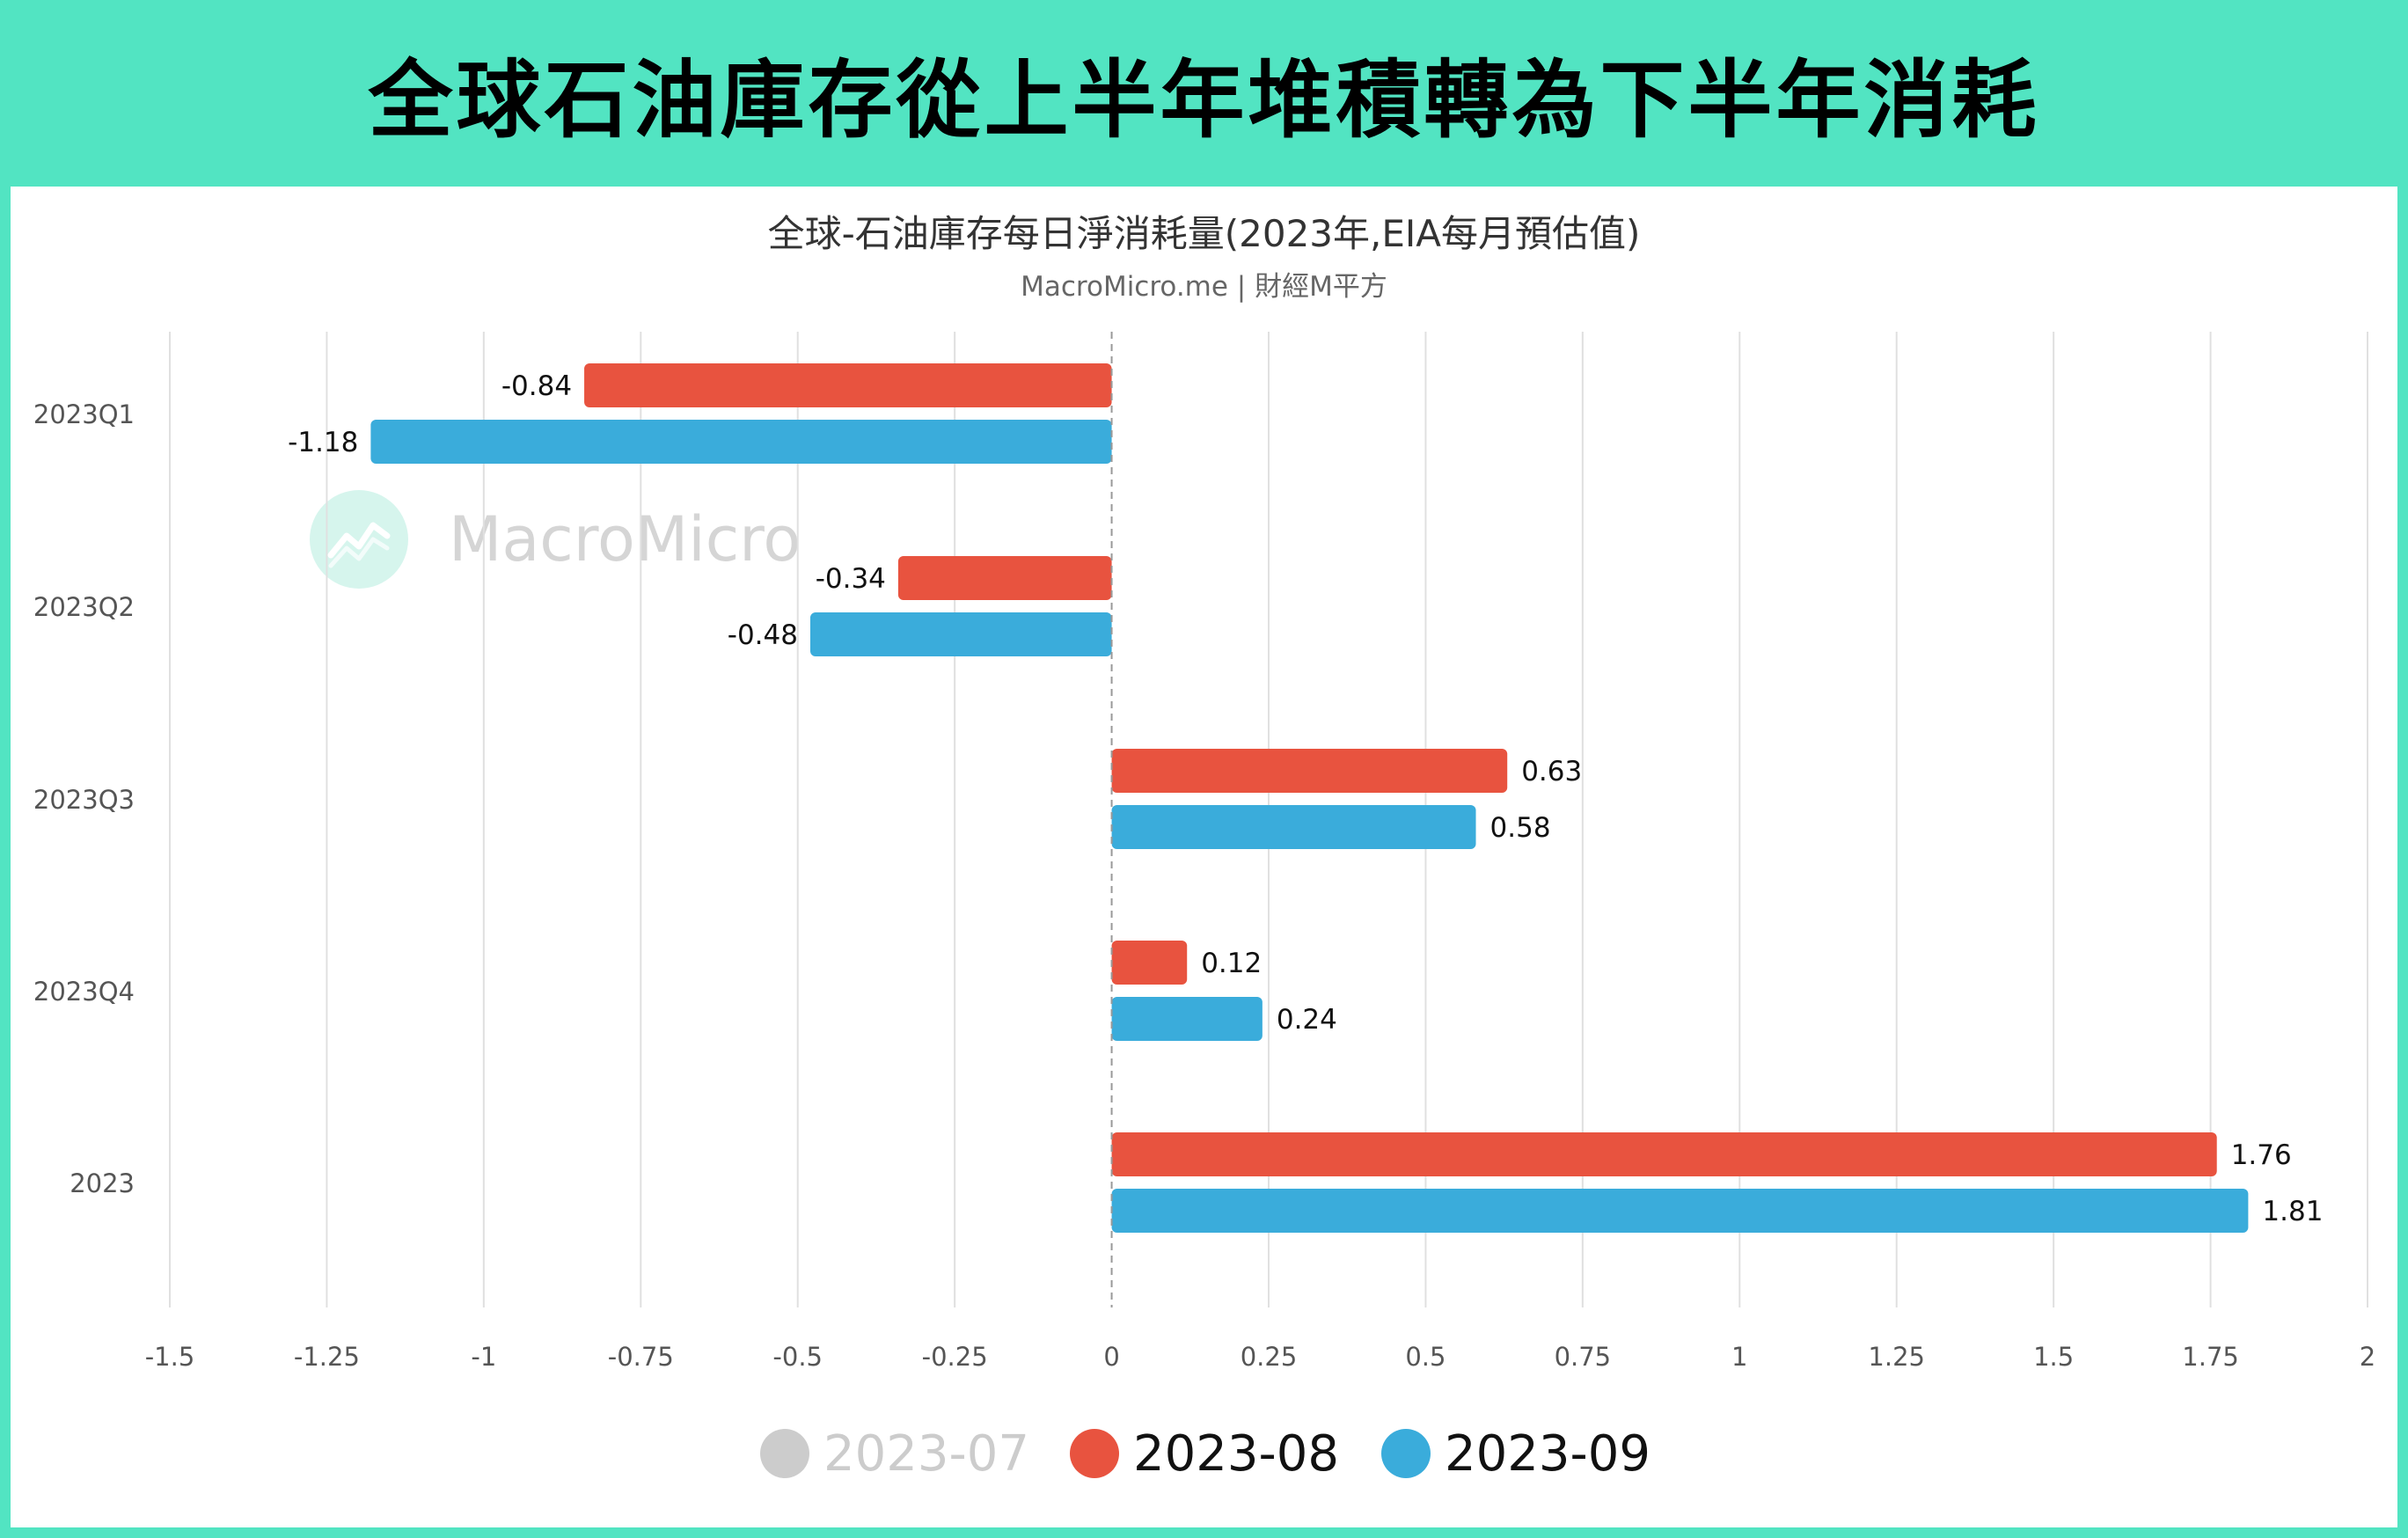  I want to click on x-tick-label: -1.5, so click(170, 1357).